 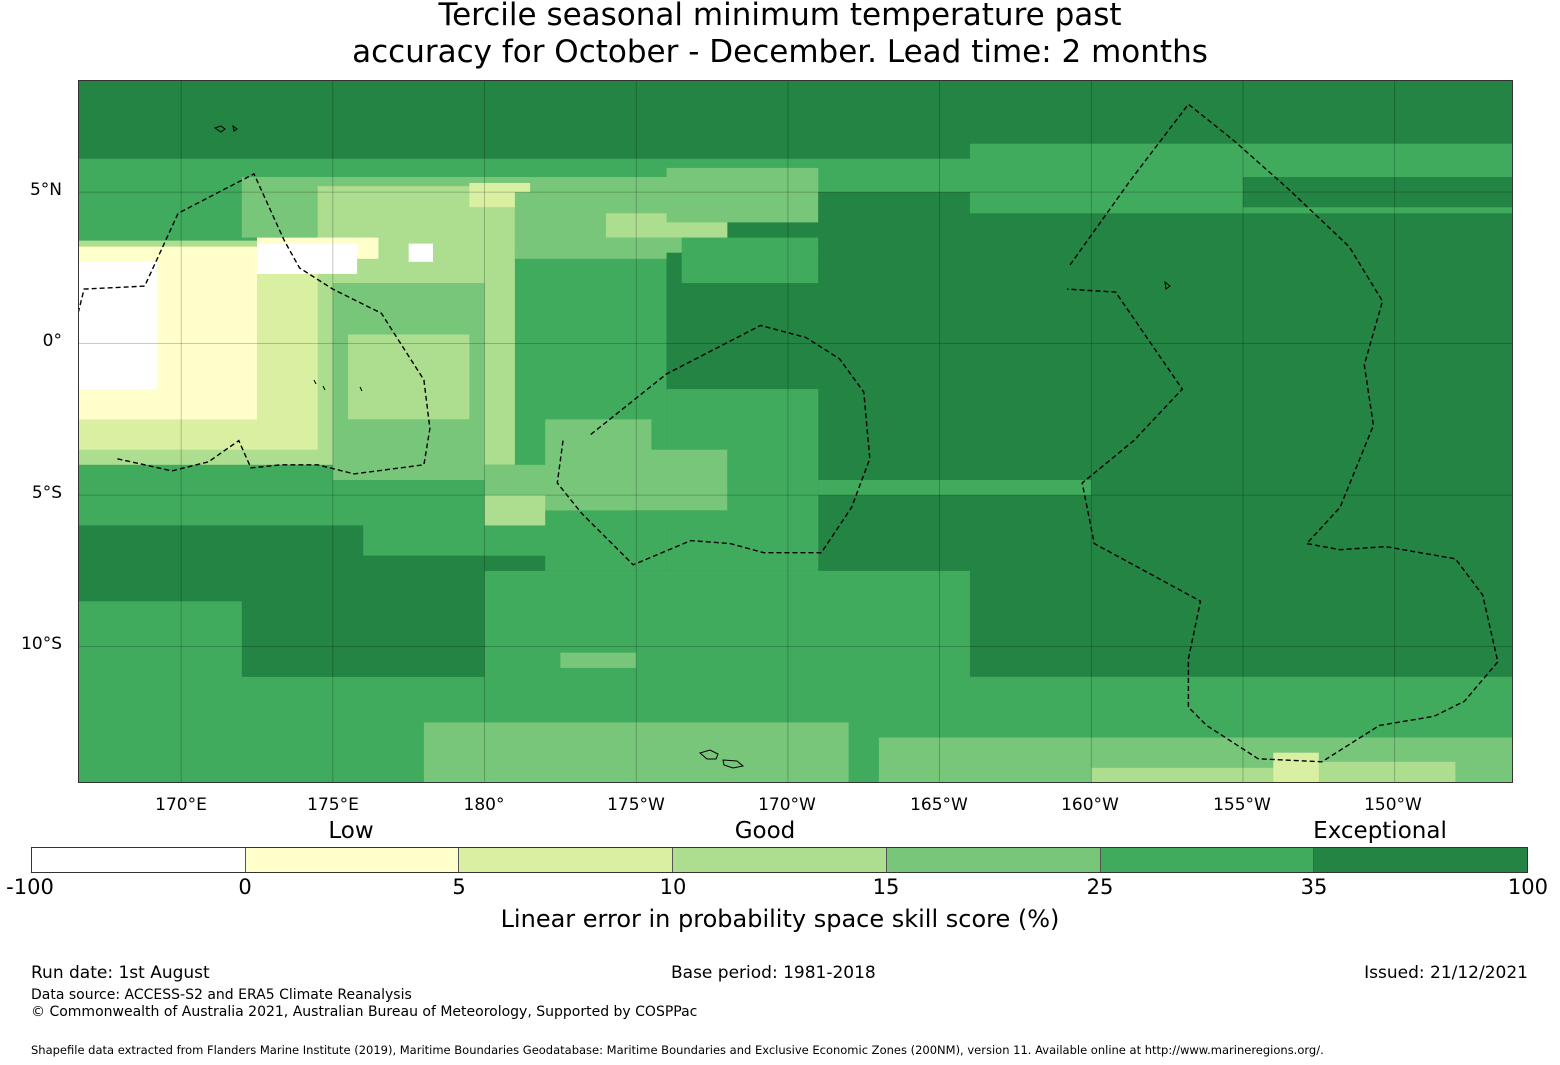 I want to click on legend-colorbar, so click(x=779, y=860).